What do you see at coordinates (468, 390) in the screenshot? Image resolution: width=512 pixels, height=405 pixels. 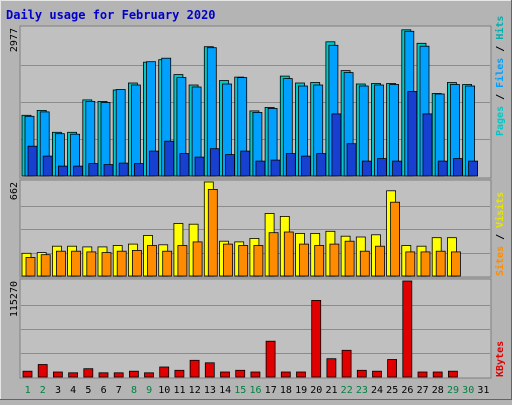 I see `day-label-30: 30` at bounding box center [468, 390].